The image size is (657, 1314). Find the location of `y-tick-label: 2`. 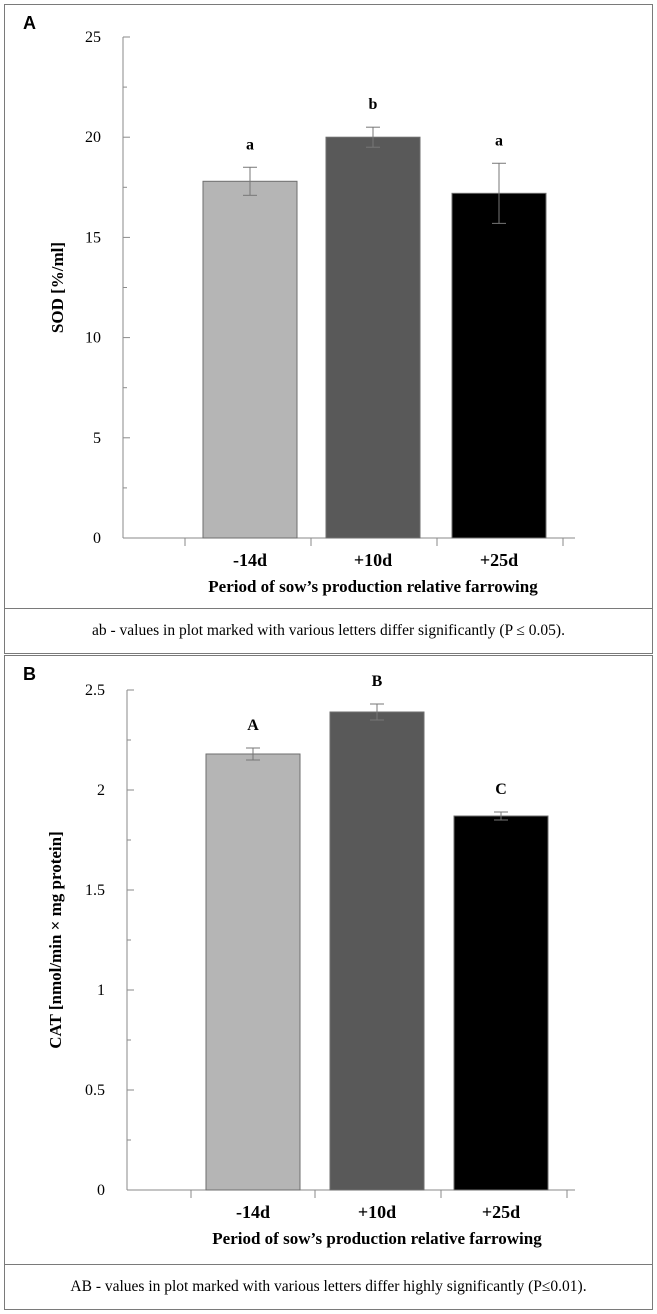

y-tick-label: 2 is located at coordinates (101, 790).